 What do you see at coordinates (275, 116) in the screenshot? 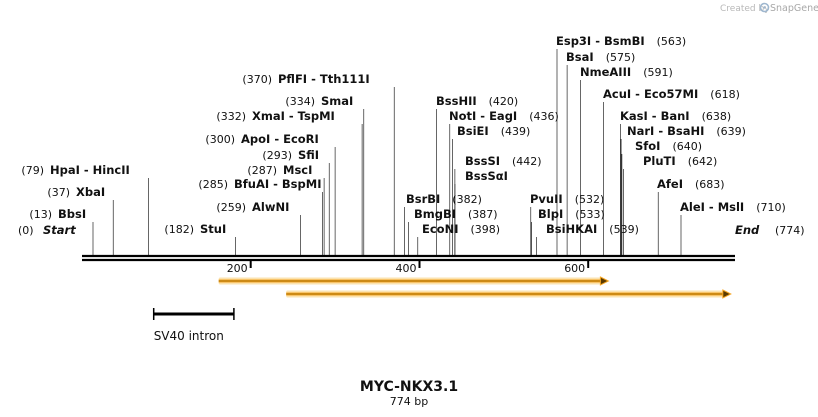
I see `enzyme-xmai-tspmi: XmaI - TspMI (332)` at bounding box center [275, 116].